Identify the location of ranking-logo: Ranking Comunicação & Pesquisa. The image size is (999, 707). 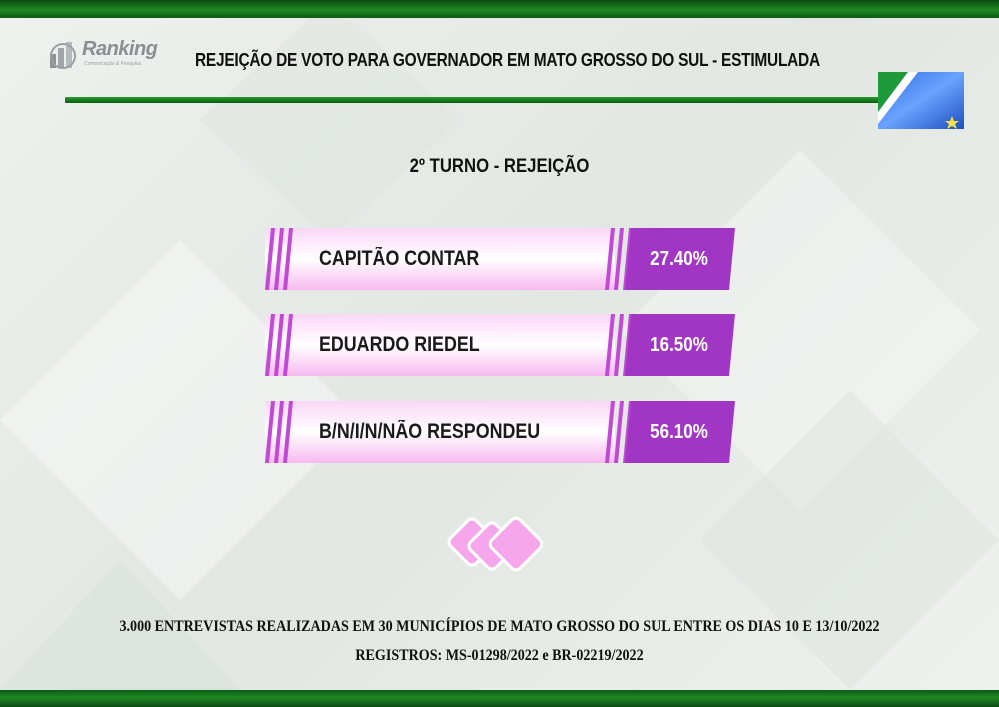
(108, 55).